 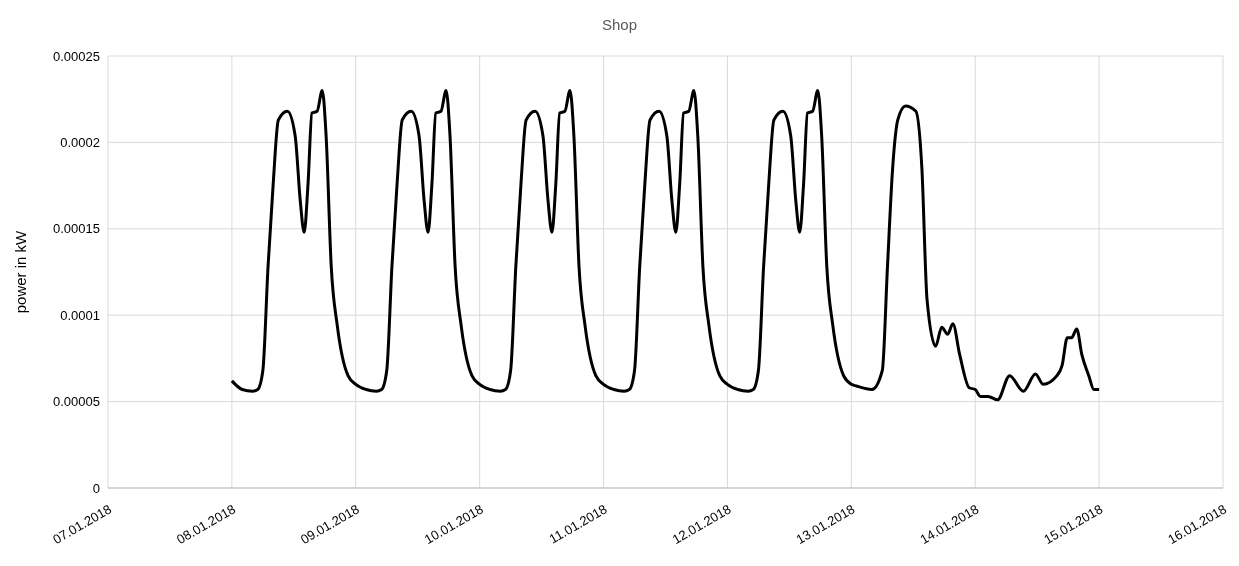 I want to click on y-tick-label: 0.0001, so click(x=80, y=315).